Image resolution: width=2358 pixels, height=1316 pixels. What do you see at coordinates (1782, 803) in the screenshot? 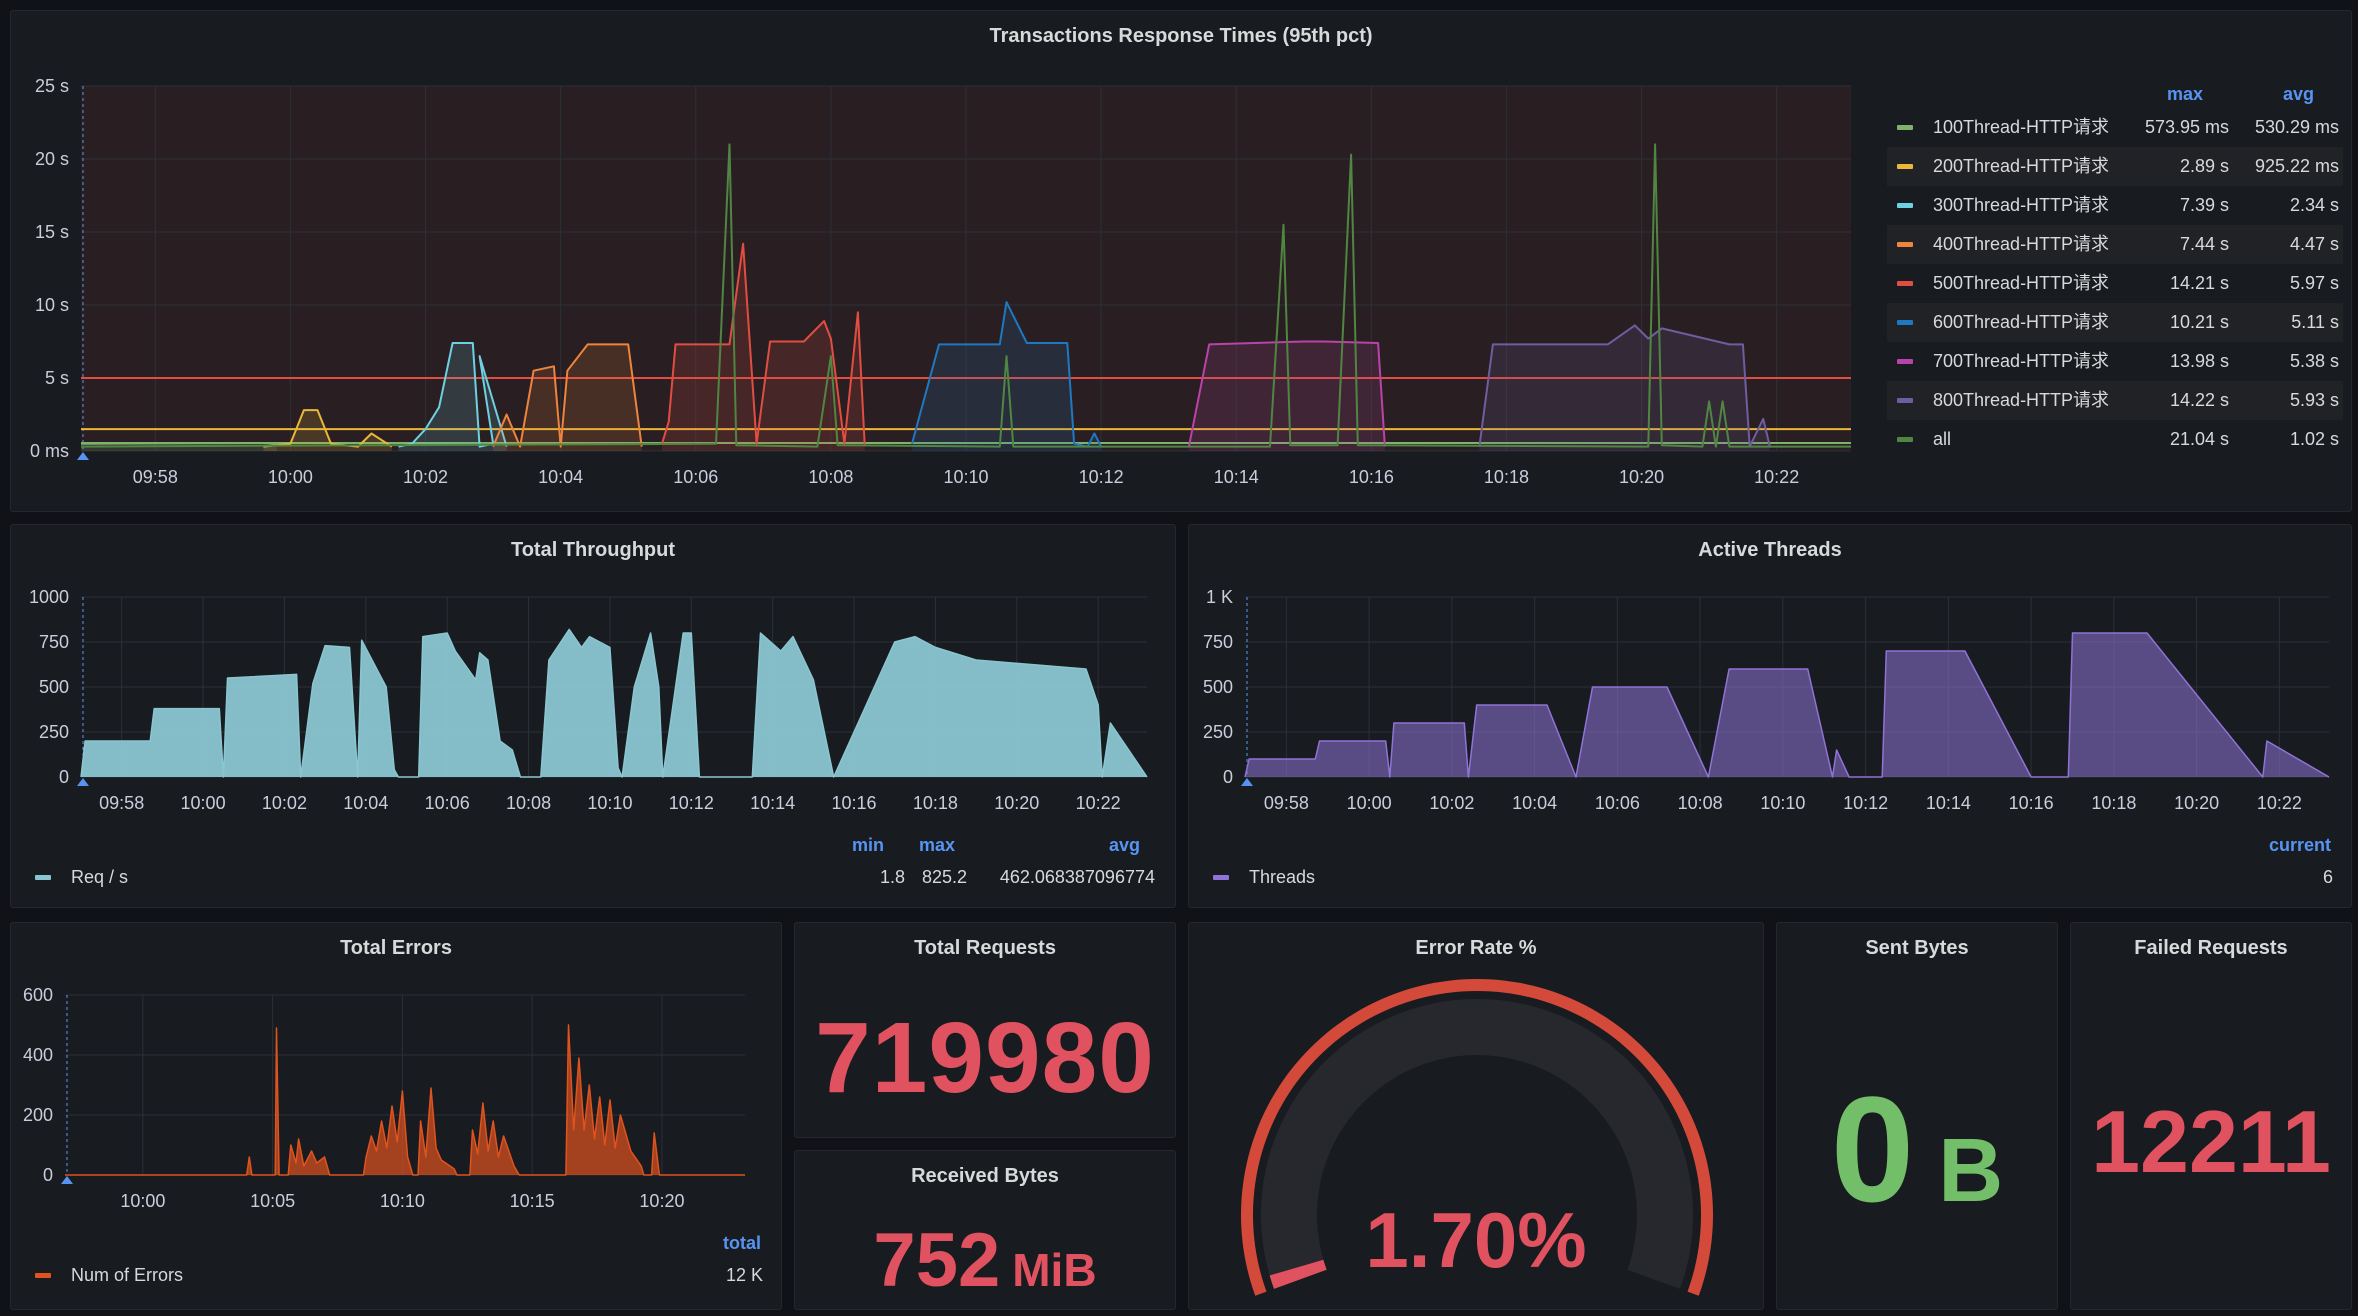
I see `x-tick-label: 10:10` at bounding box center [1782, 803].